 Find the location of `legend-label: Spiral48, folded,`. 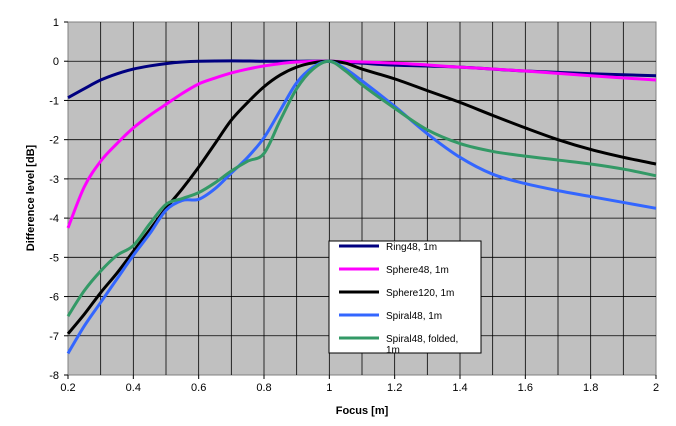

legend-label: Spiral48, folded, is located at coordinates (422, 339).